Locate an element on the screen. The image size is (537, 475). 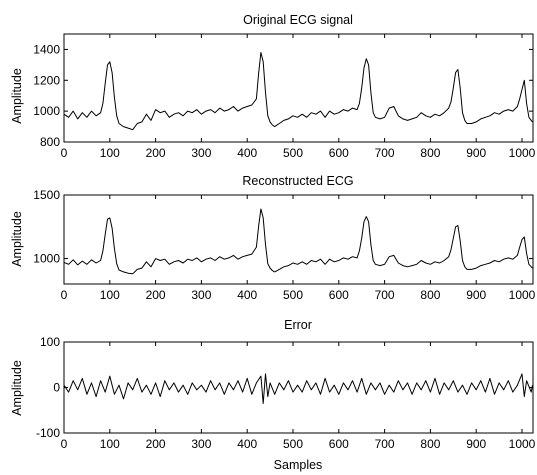
y-tick-label: -100 is located at coordinates (48, 433).